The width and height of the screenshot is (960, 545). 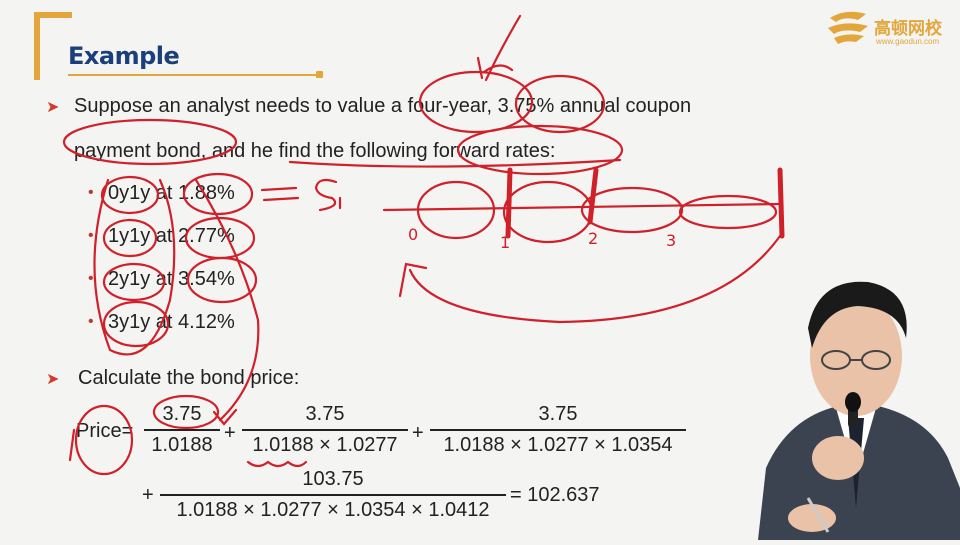 I want to click on gaodun-logo: 高顿网校 www.gaodun.com, so click(x=891, y=28).